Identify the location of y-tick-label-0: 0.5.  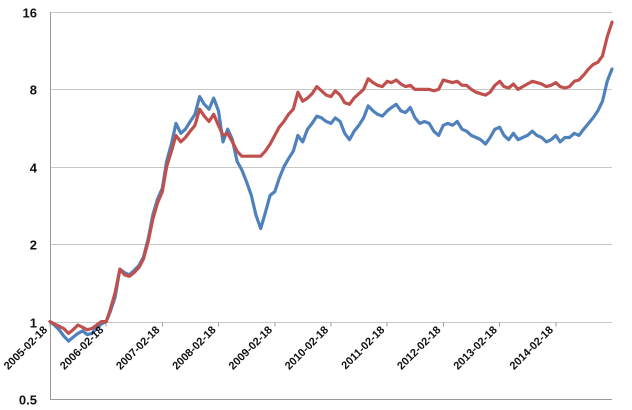
(28, 400).